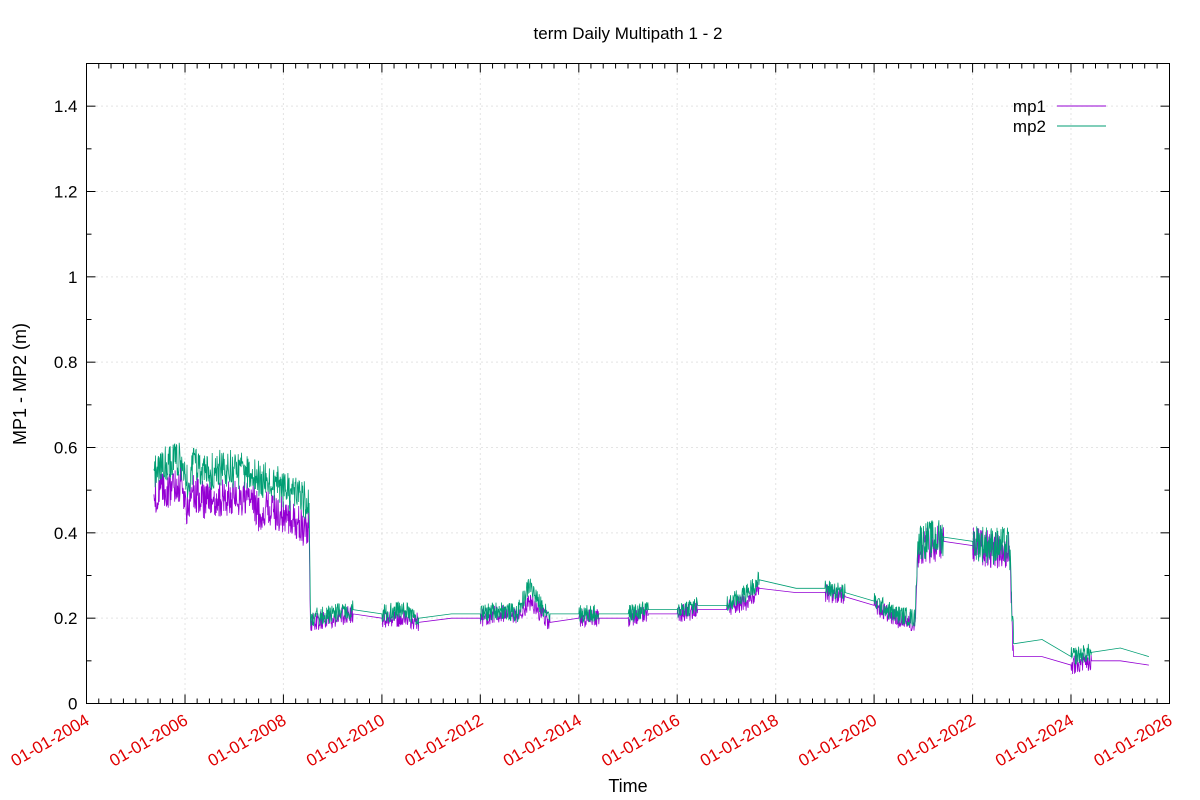 The image size is (1200, 800). Describe the element at coordinates (1133, 741) in the screenshot. I see `x-tick-label: 01-01-2026` at that location.